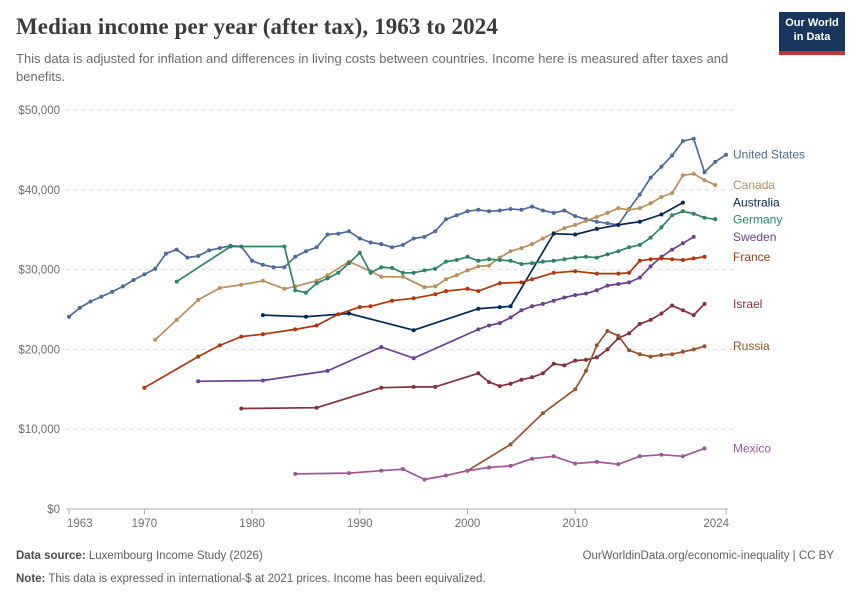 The width and height of the screenshot is (850, 600). What do you see at coordinates (500, 464) in the screenshot?
I see `series-line-mexico` at bounding box center [500, 464].